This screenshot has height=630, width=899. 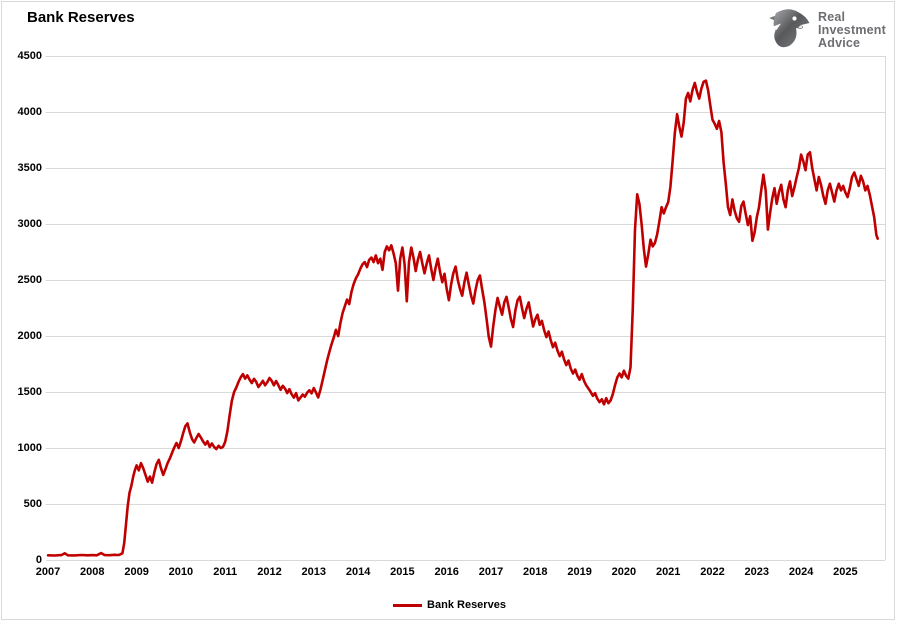 What do you see at coordinates (668, 572) in the screenshot?
I see `x-axis-label: 2021` at bounding box center [668, 572].